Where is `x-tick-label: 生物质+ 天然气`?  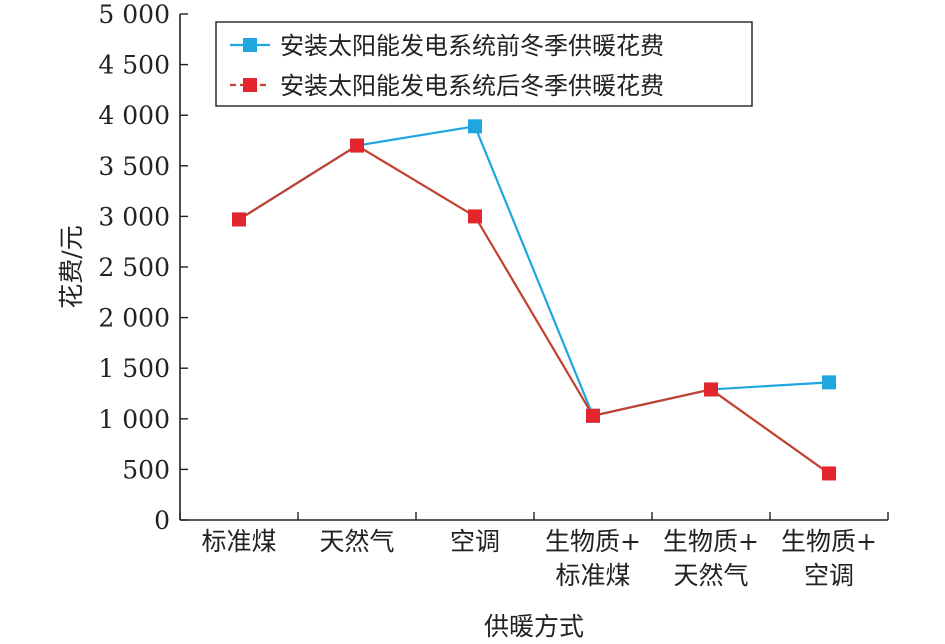
x-tick-label: 生物质+ 天然气 is located at coordinates (711, 558).